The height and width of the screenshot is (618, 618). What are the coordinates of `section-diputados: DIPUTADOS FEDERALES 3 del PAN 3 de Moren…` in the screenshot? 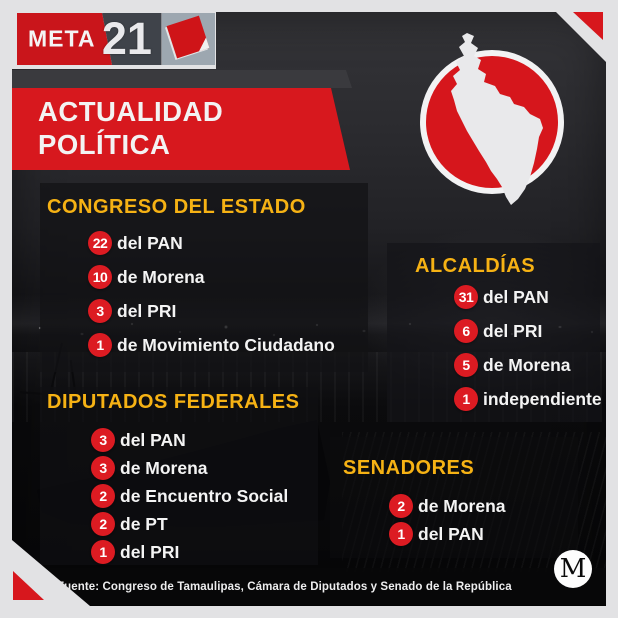 It's located at (179, 476).